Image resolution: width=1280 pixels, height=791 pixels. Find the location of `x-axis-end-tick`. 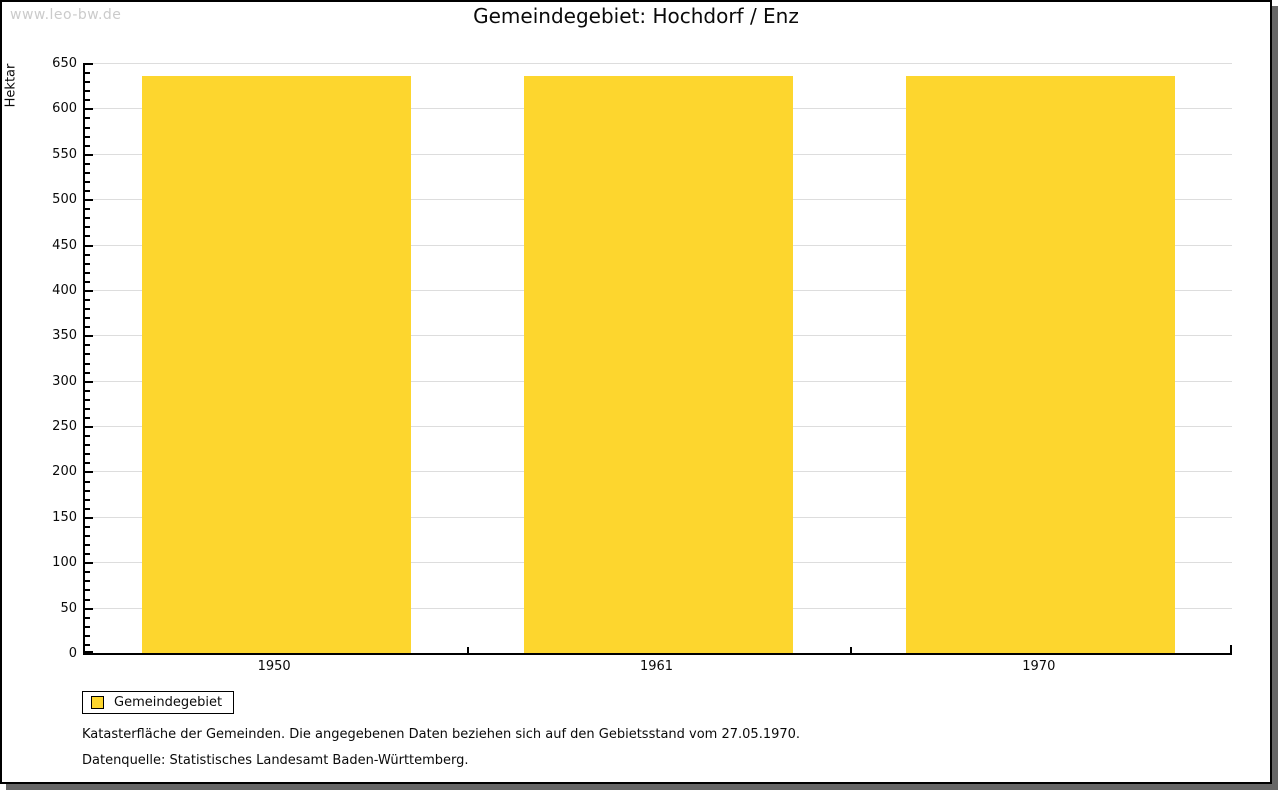

x-axis-end-tick is located at coordinates (1231, 649).